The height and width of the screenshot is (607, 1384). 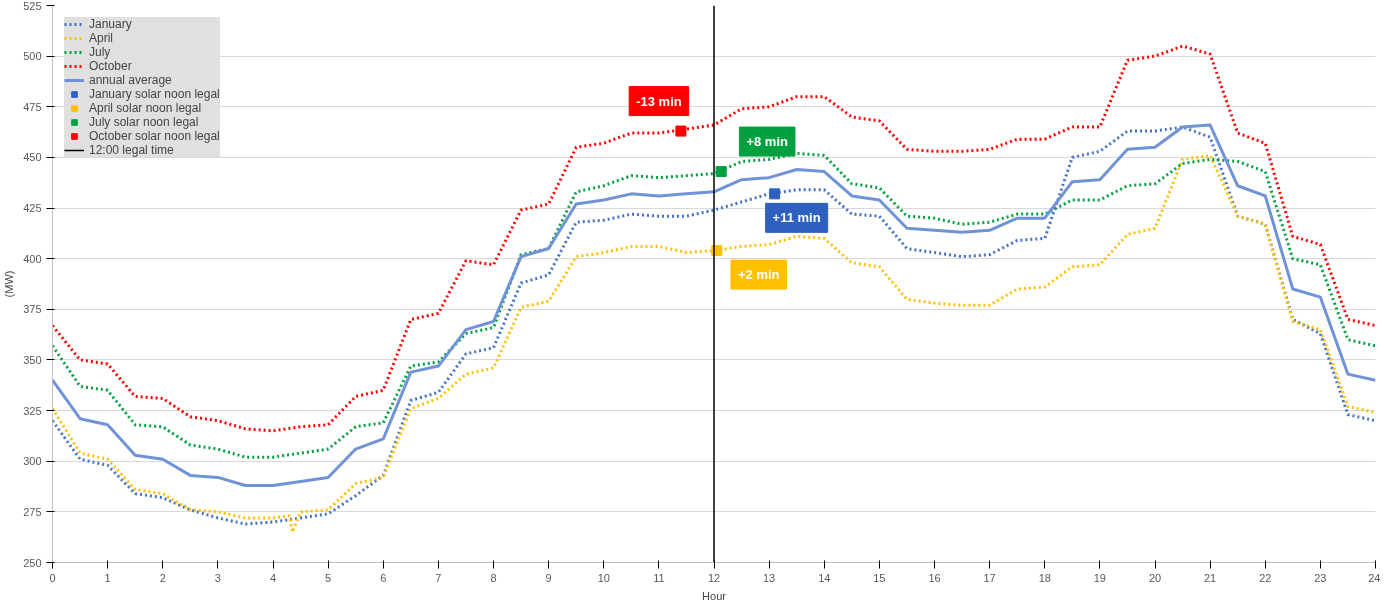 What do you see at coordinates (548, 577) in the screenshot?
I see `x-tick-label: 9` at bounding box center [548, 577].